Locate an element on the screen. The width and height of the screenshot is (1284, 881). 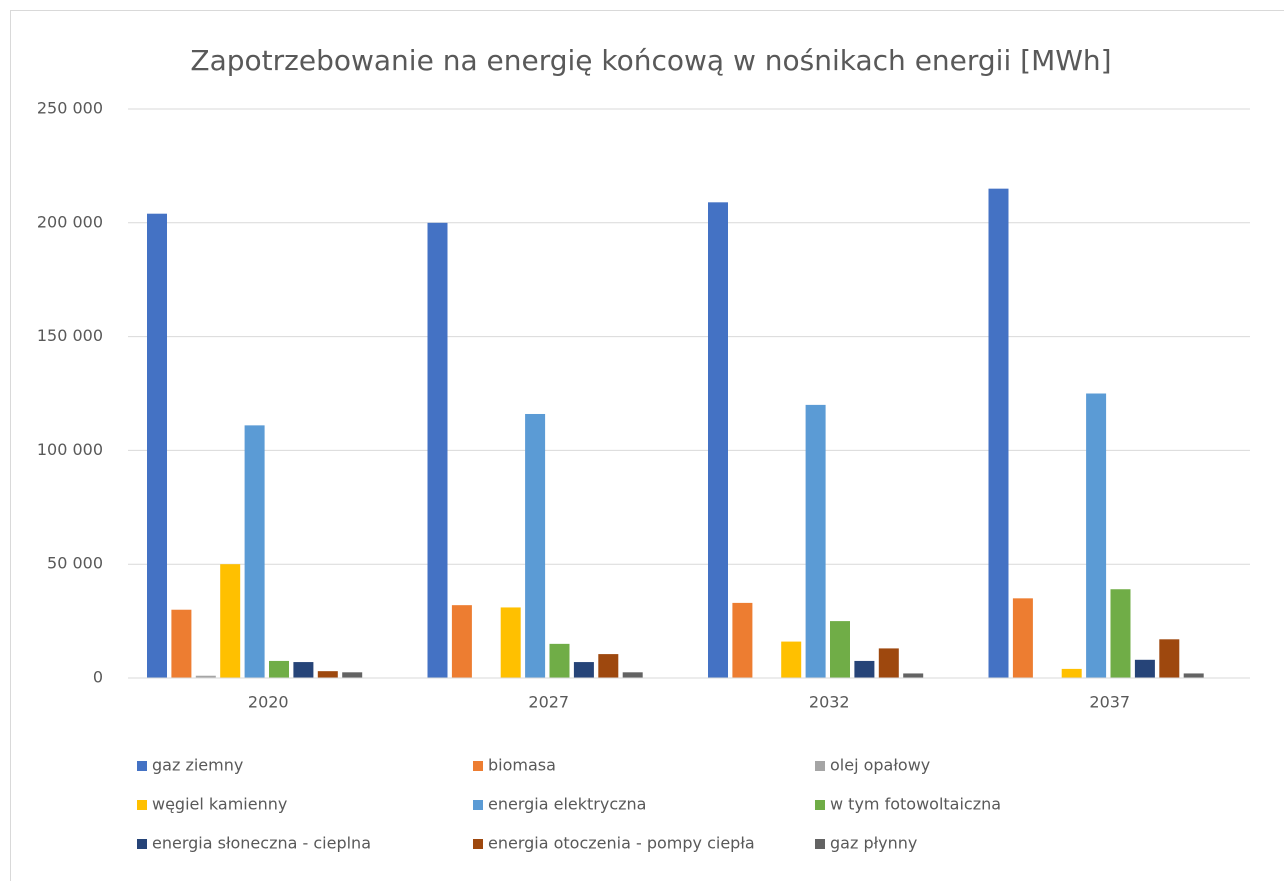
y-tick-label: 100 000 is located at coordinates (70, 449).